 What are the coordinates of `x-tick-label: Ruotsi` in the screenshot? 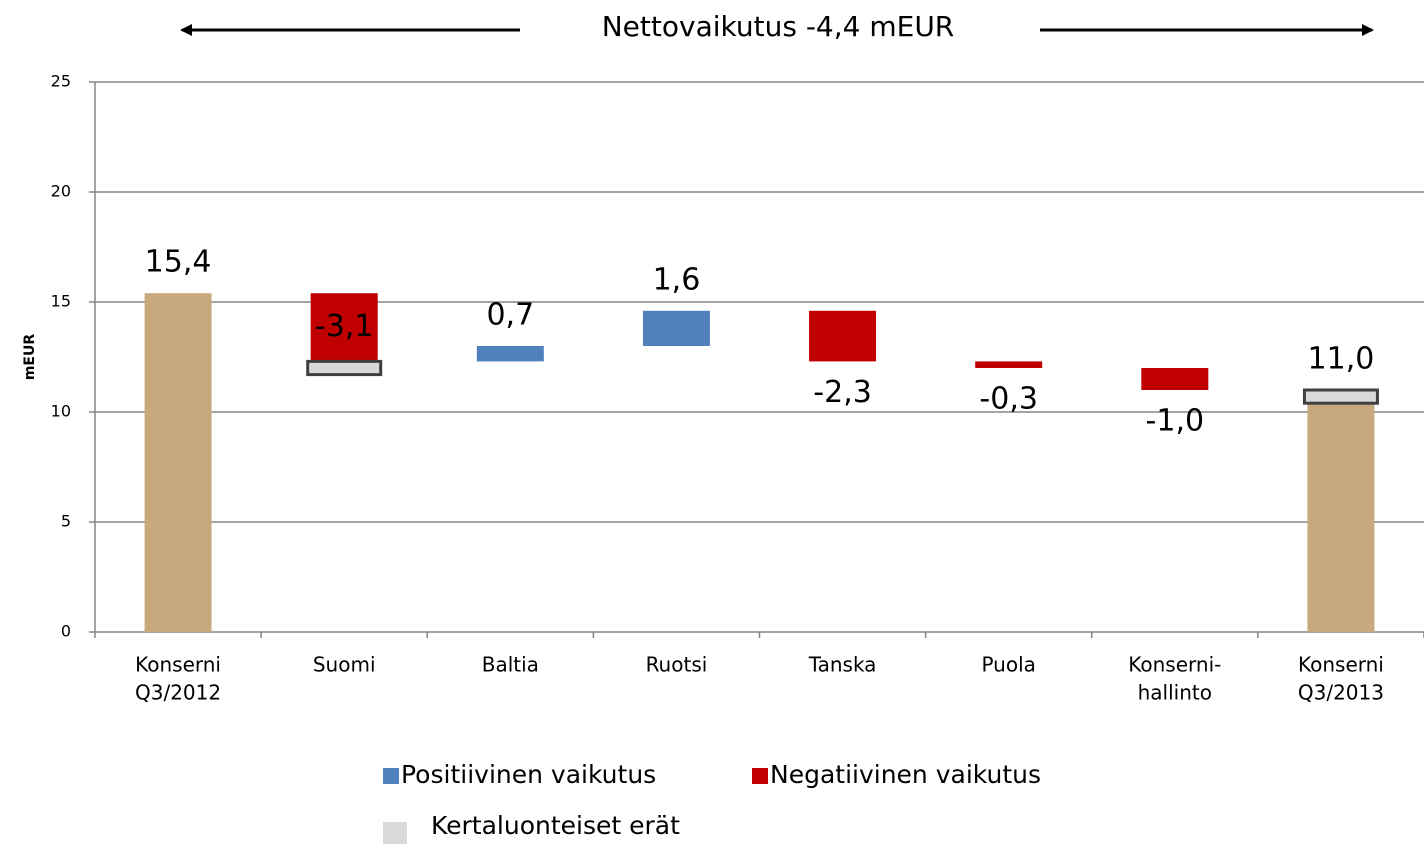 It's located at (677, 665).